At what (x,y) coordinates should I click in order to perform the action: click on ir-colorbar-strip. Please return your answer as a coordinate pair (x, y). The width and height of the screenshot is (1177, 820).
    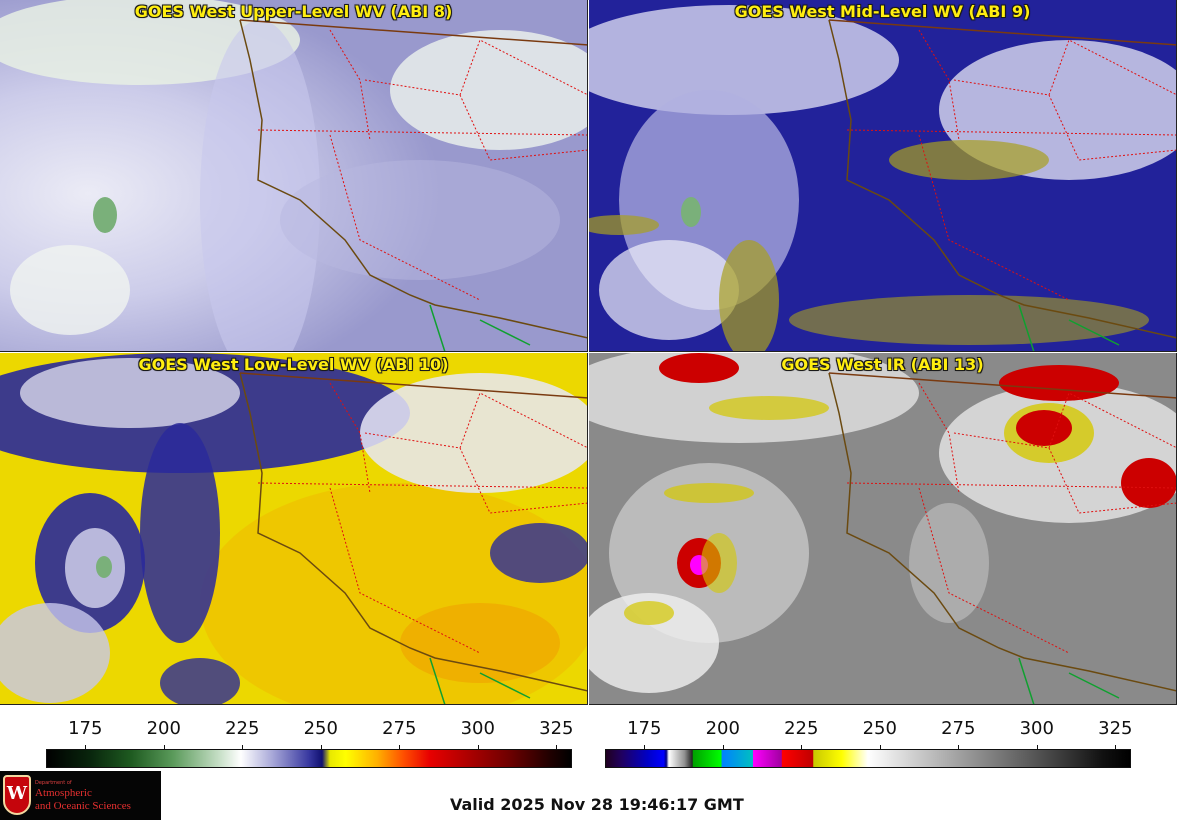
    Looking at the image, I should click on (868, 758).